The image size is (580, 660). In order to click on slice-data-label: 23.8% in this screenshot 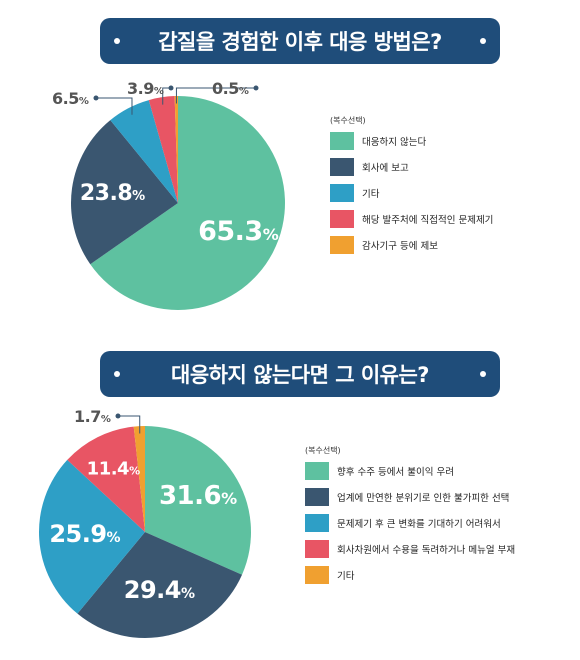, I will do `click(112, 193)`.